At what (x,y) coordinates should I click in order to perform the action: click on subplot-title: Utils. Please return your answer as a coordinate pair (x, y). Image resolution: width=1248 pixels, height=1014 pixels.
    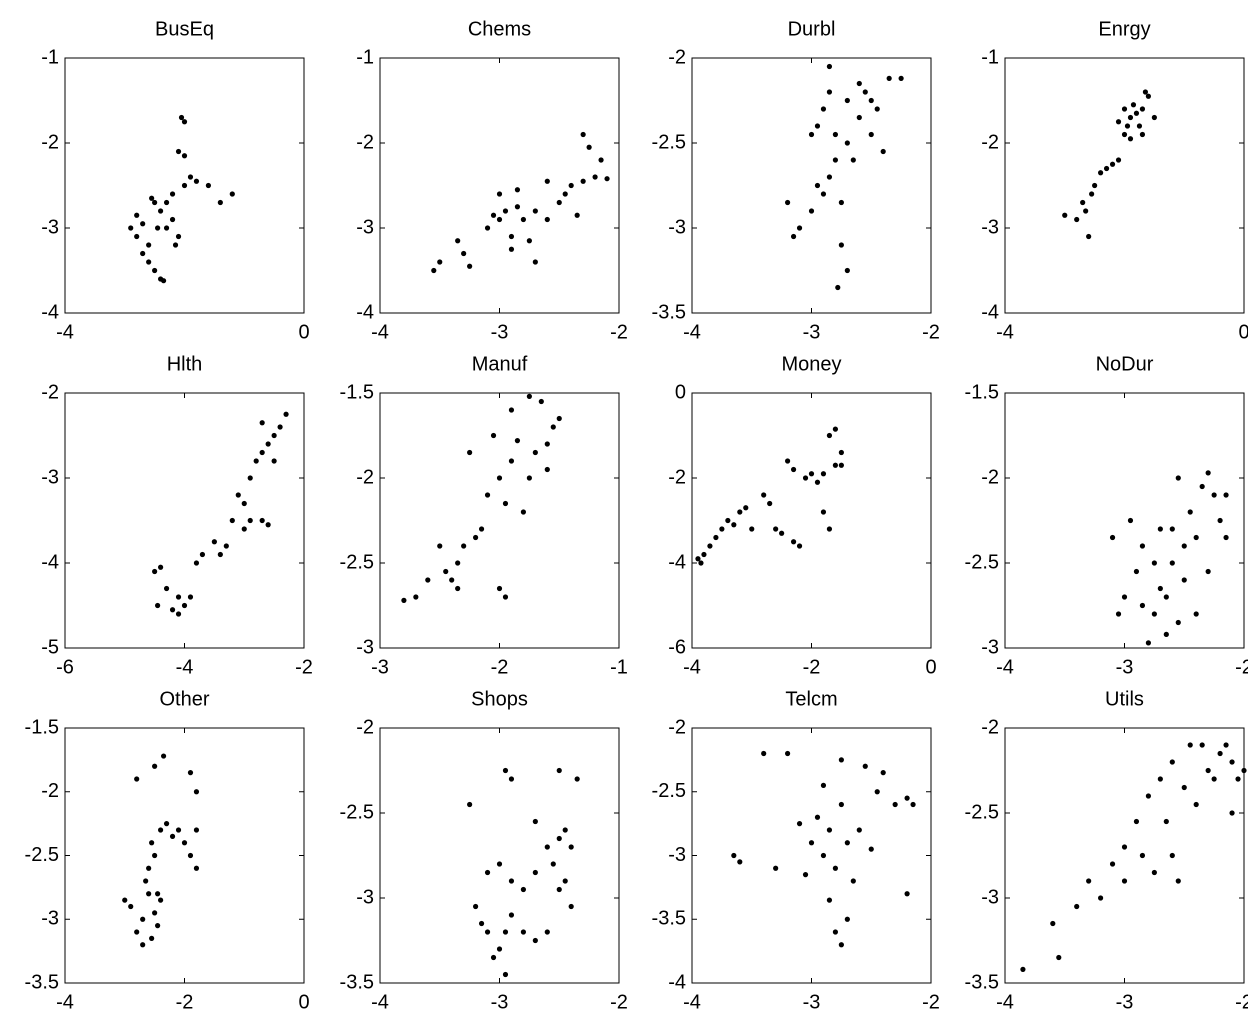
    Looking at the image, I should click on (1124, 699).